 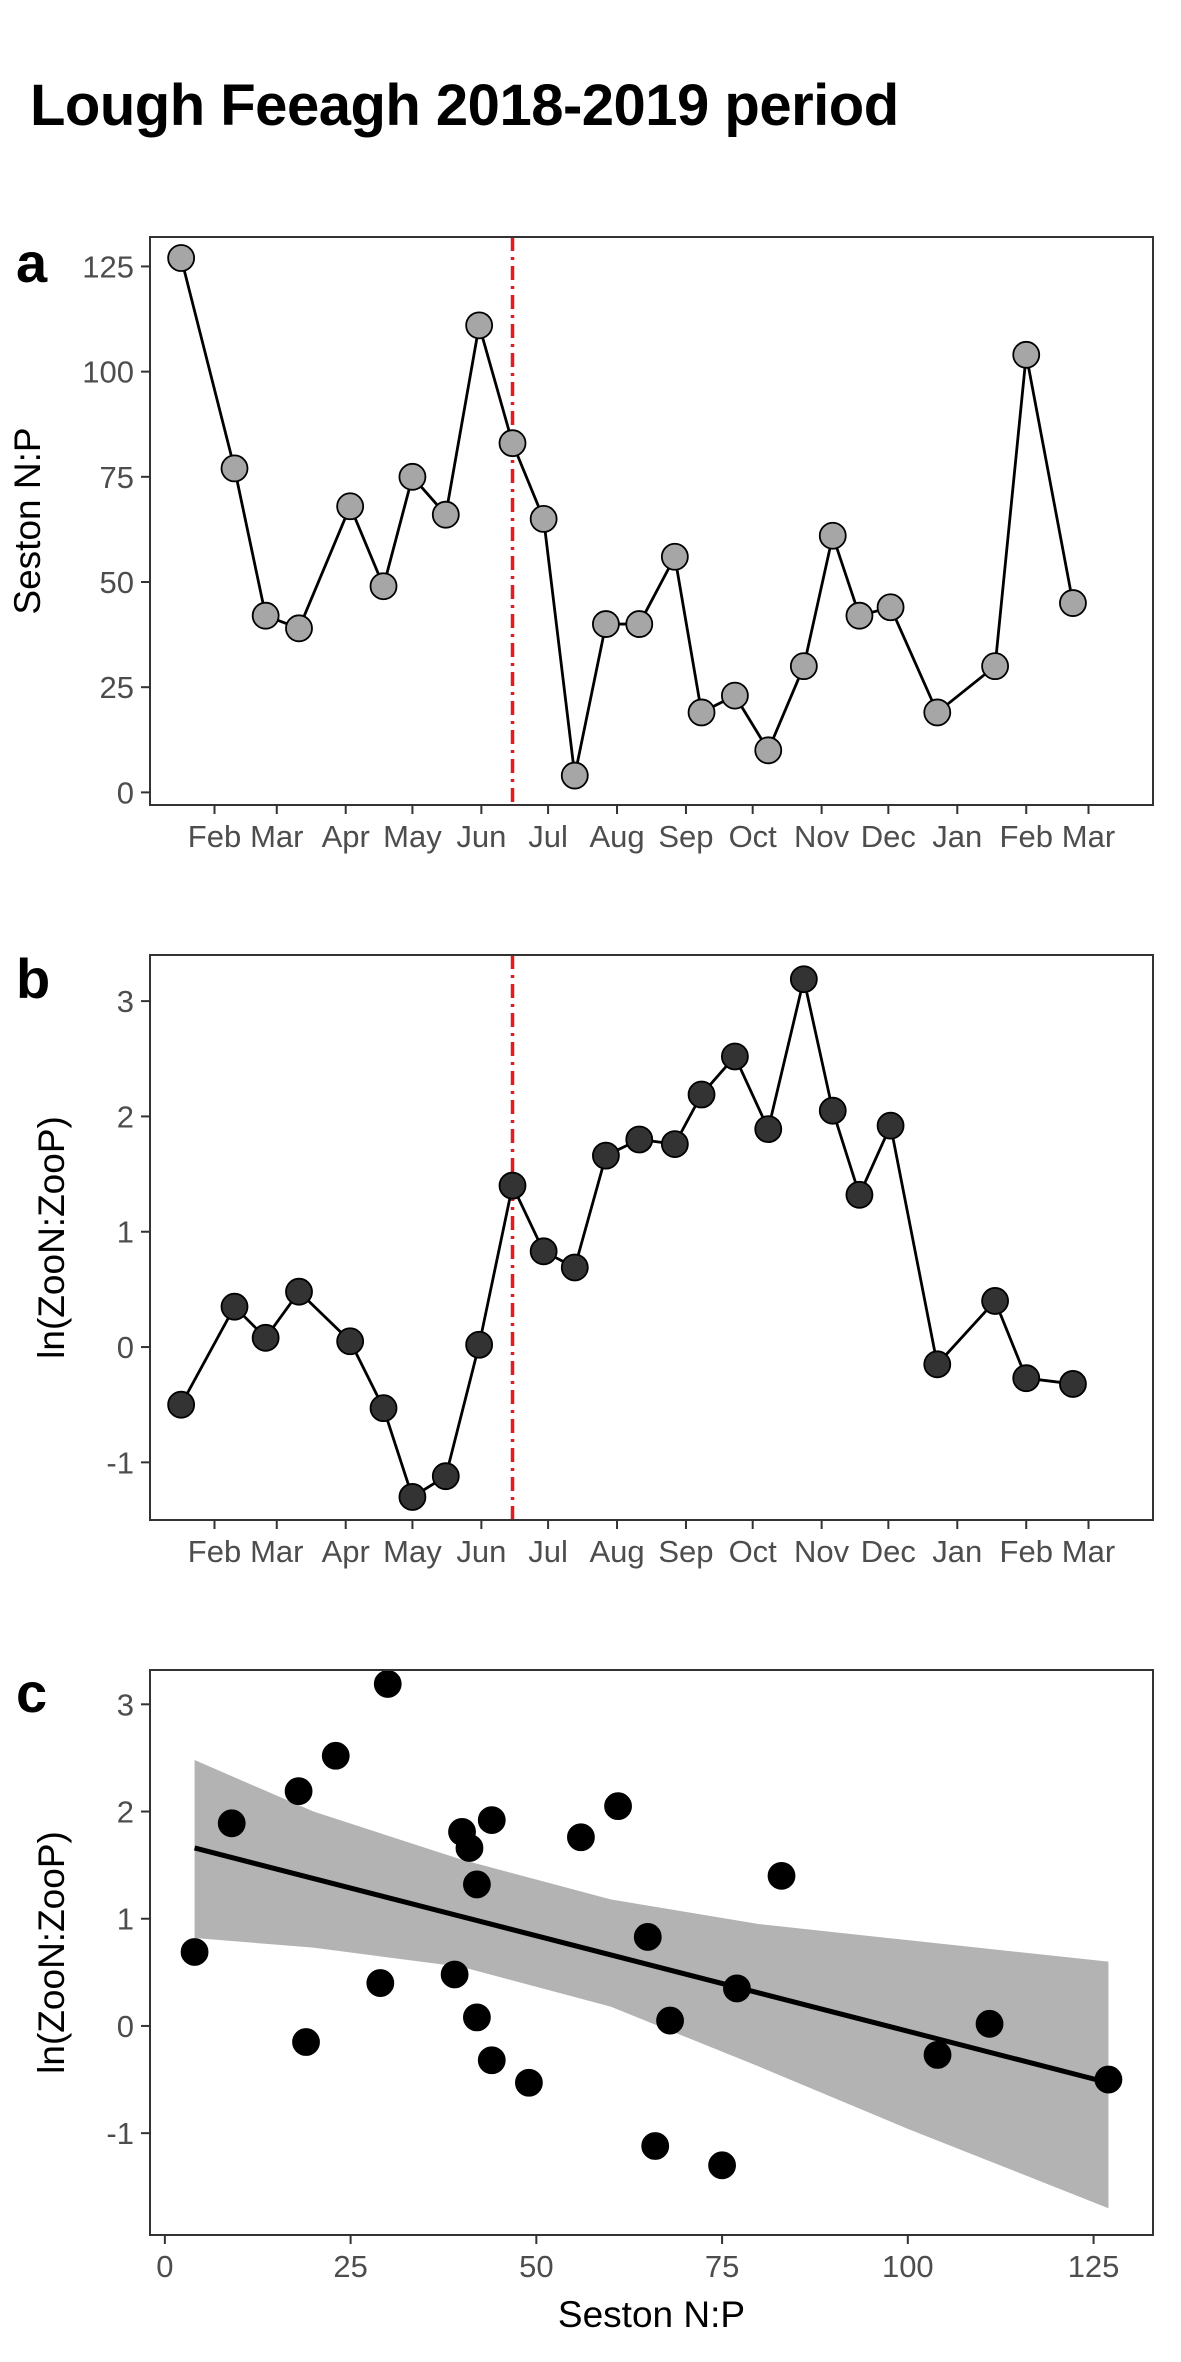 I want to click on x-tick-label: Aug, so click(x=616, y=836).